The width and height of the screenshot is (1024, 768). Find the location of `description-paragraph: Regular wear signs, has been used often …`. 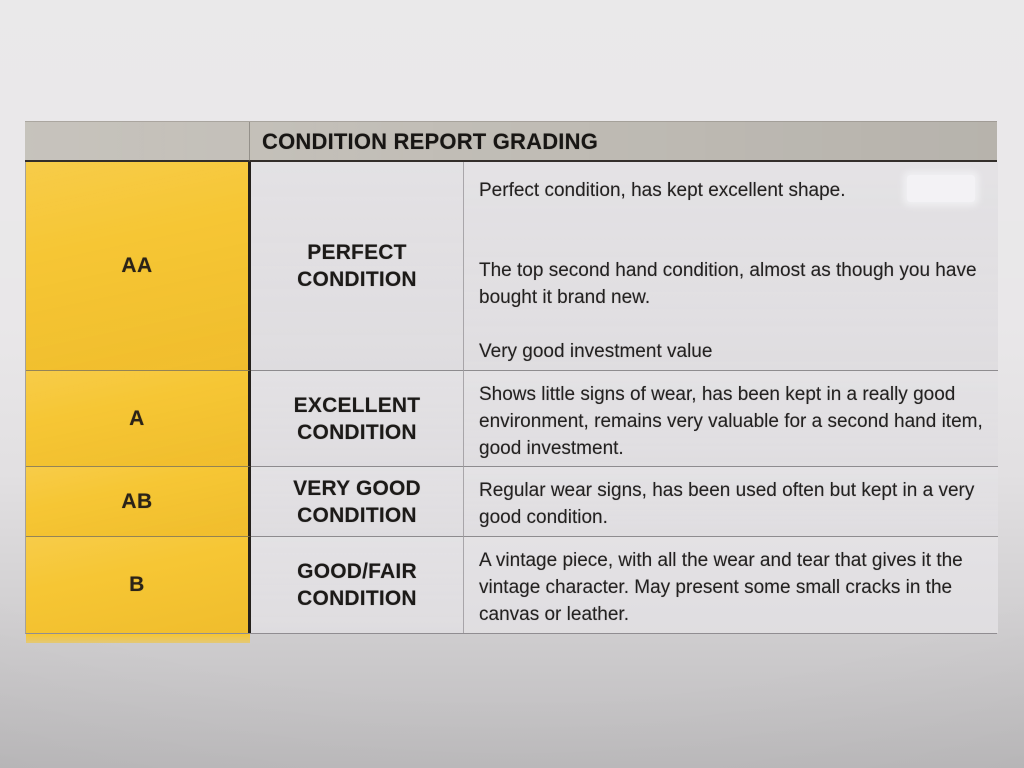

description-paragraph: Regular wear signs, has been used often … is located at coordinates (727, 504).